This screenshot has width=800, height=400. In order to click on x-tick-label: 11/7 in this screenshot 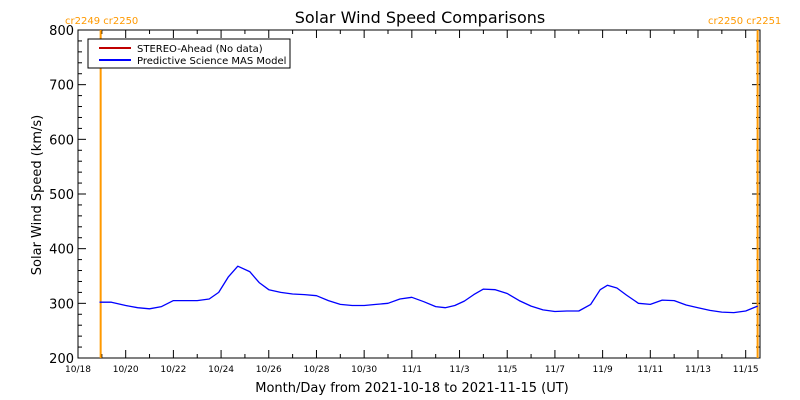, I will do `click(555, 370)`.